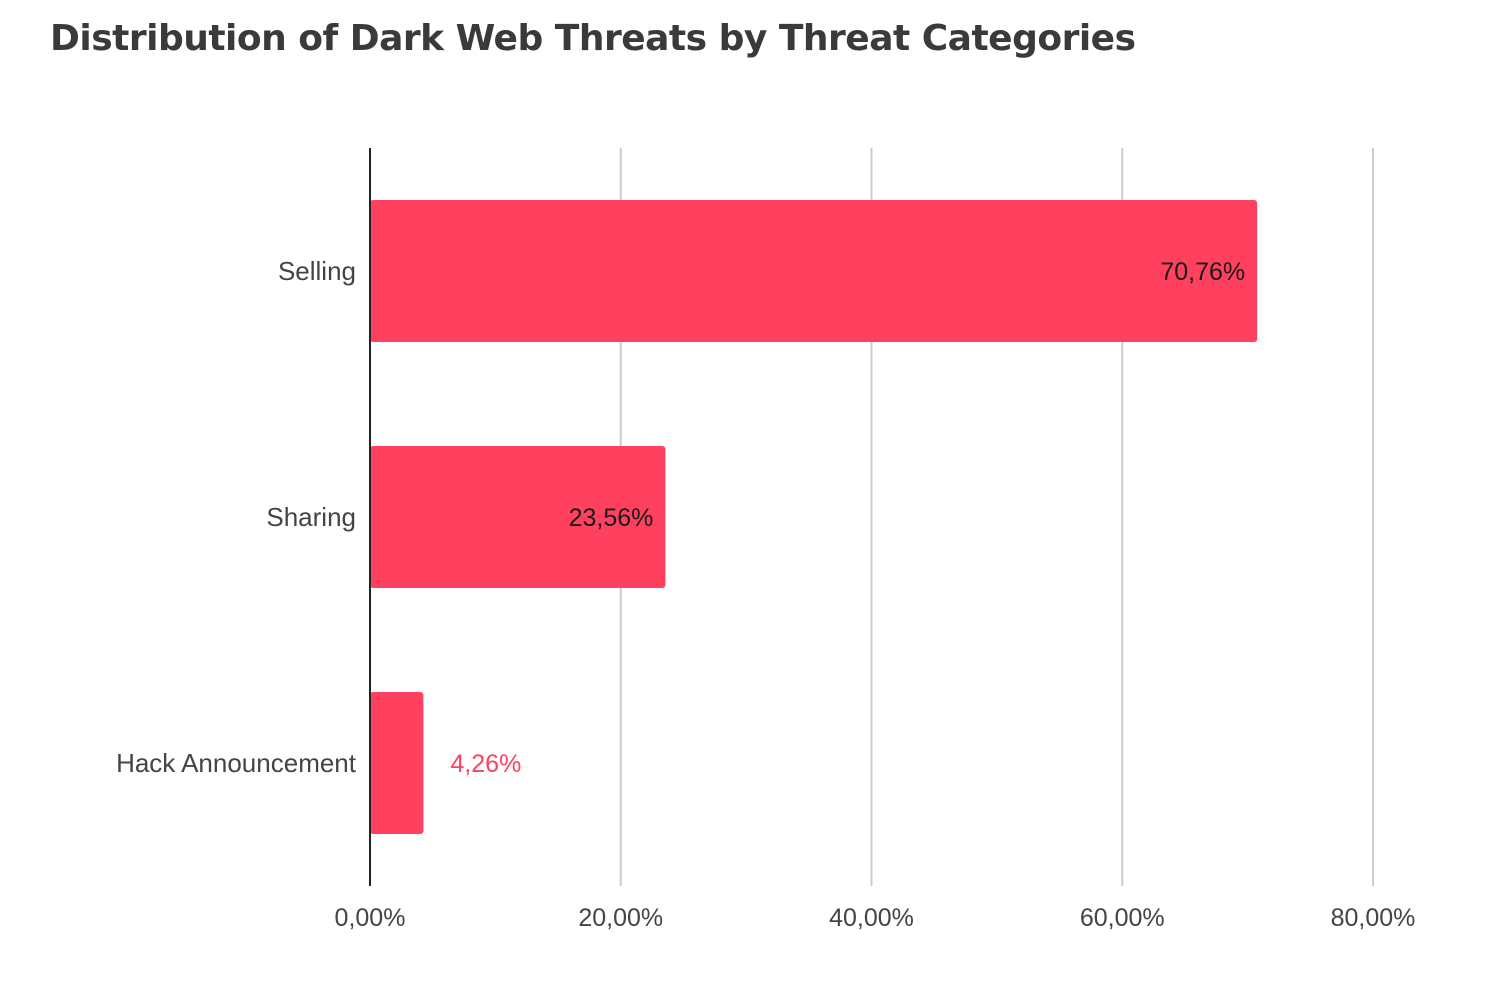 This screenshot has width=1508, height=982. What do you see at coordinates (370, 918) in the screenshot?
I see `x-tick-label: 0,00%` at bounding box center [370, 918].